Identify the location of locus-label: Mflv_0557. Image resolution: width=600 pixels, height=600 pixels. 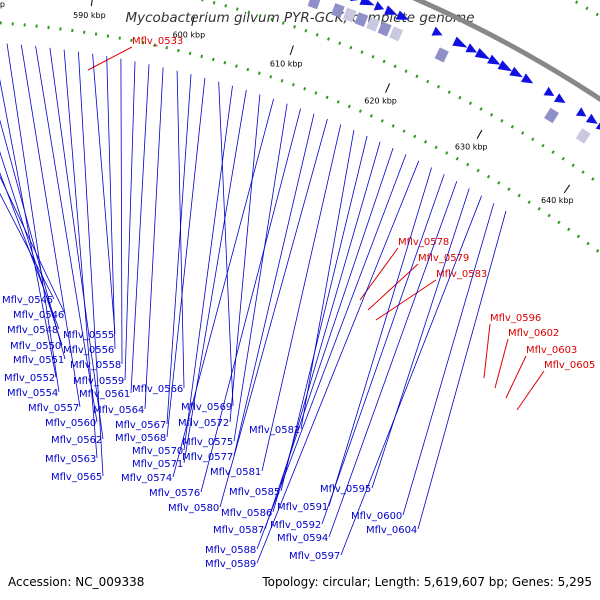
(53, 408).